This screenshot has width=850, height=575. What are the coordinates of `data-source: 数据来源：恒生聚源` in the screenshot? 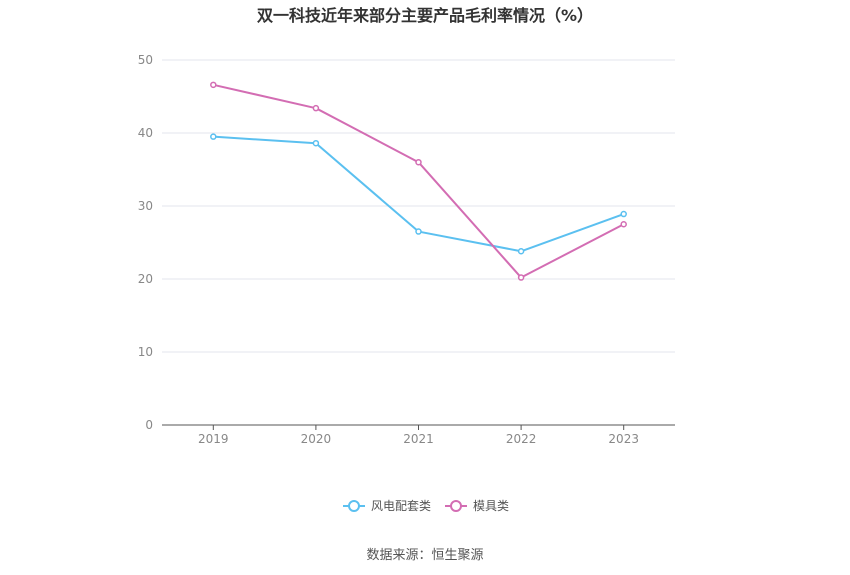 It's located at (424, 555).